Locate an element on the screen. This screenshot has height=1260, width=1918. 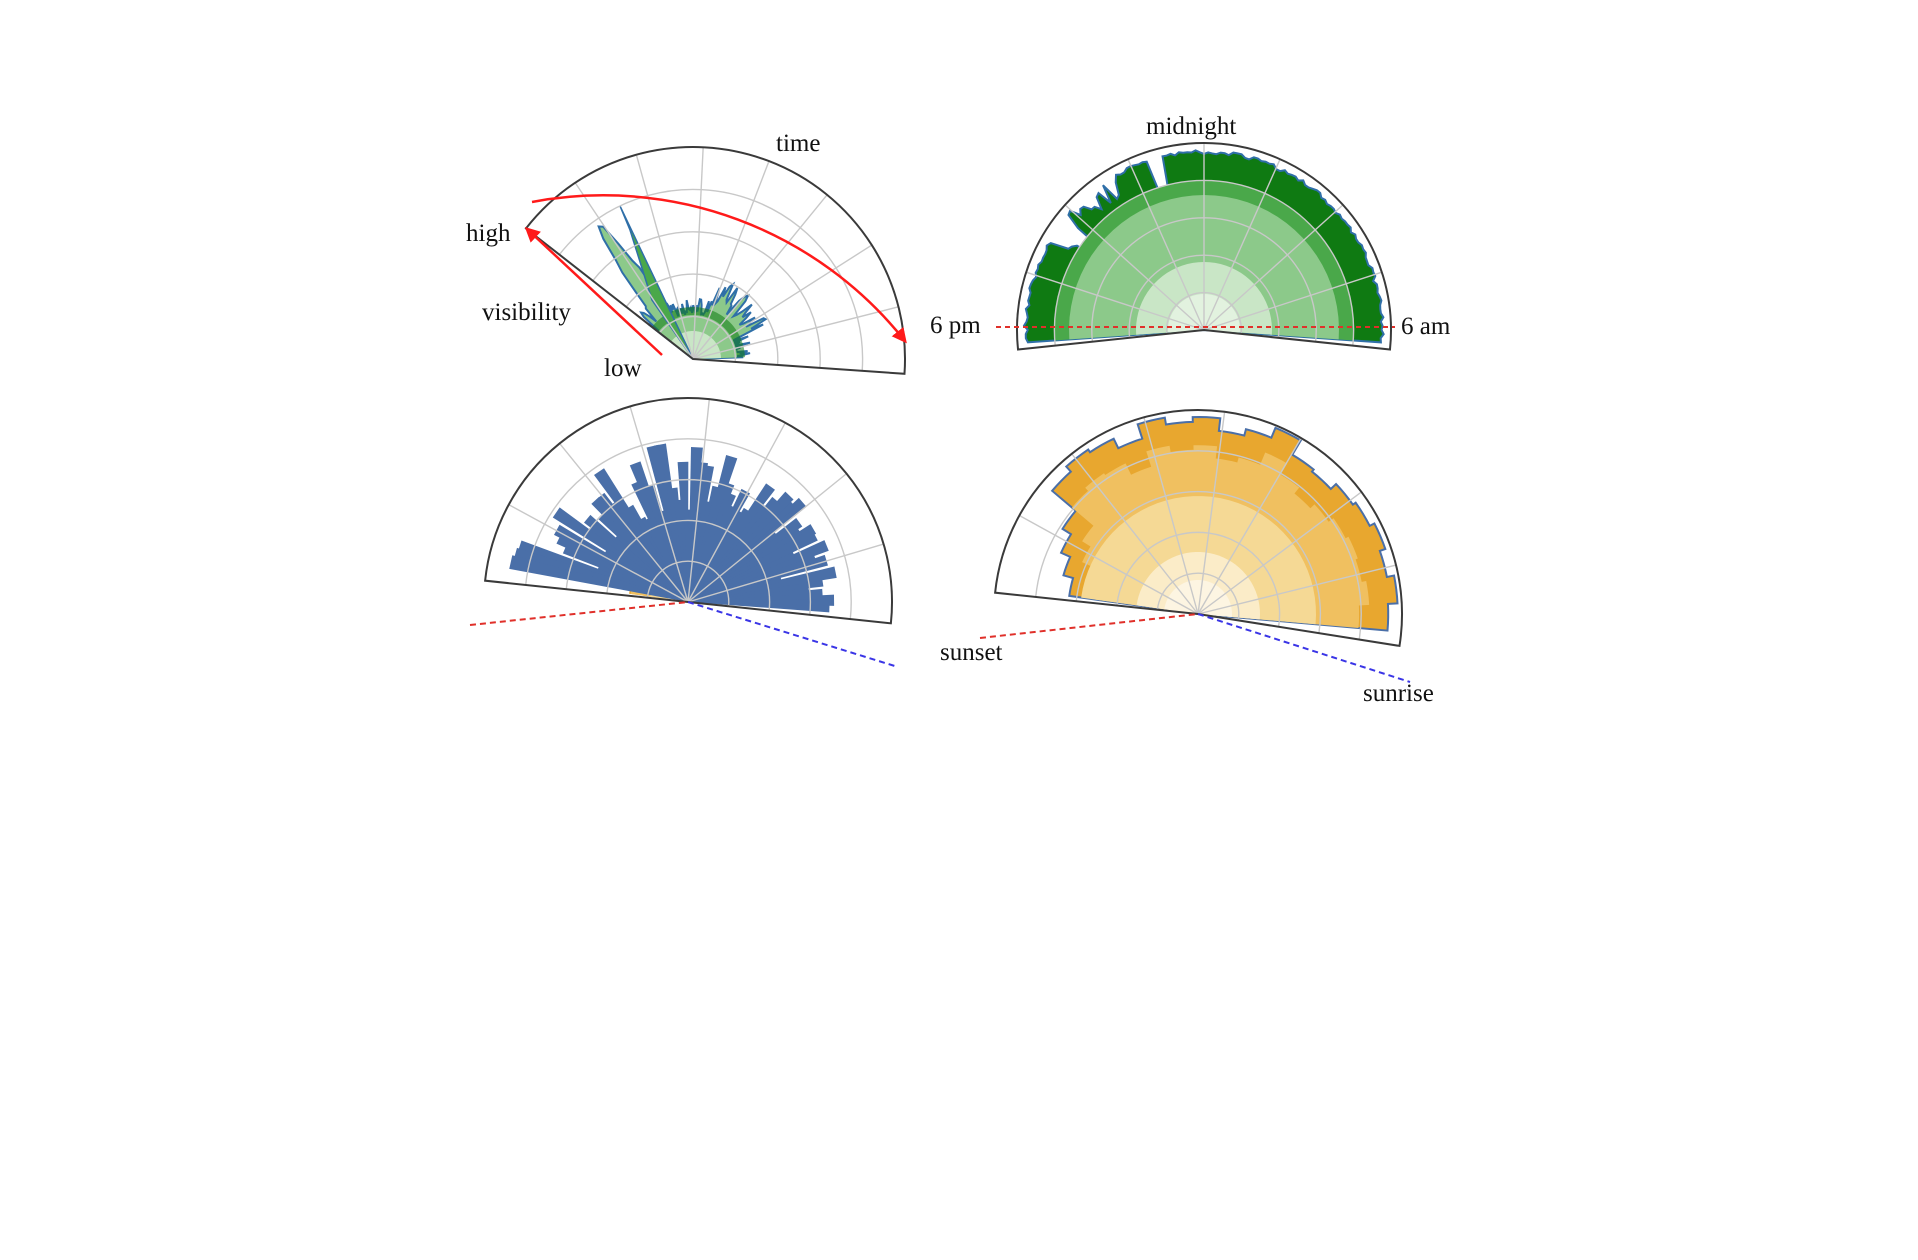
blue-bars is located at coordinates (673, 528).